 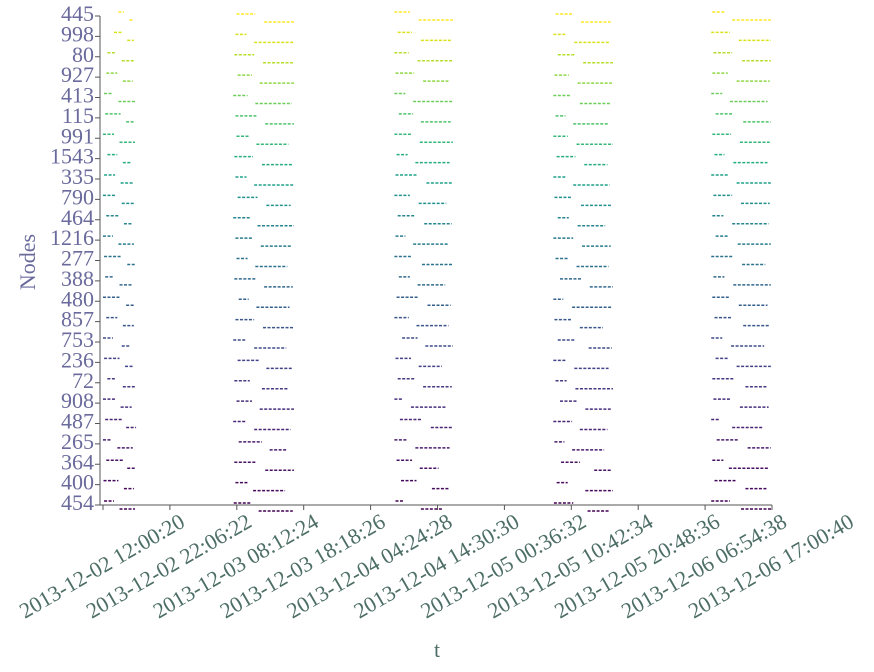 I want to click on y-tick-label: 857, so click(x=77, y=319).